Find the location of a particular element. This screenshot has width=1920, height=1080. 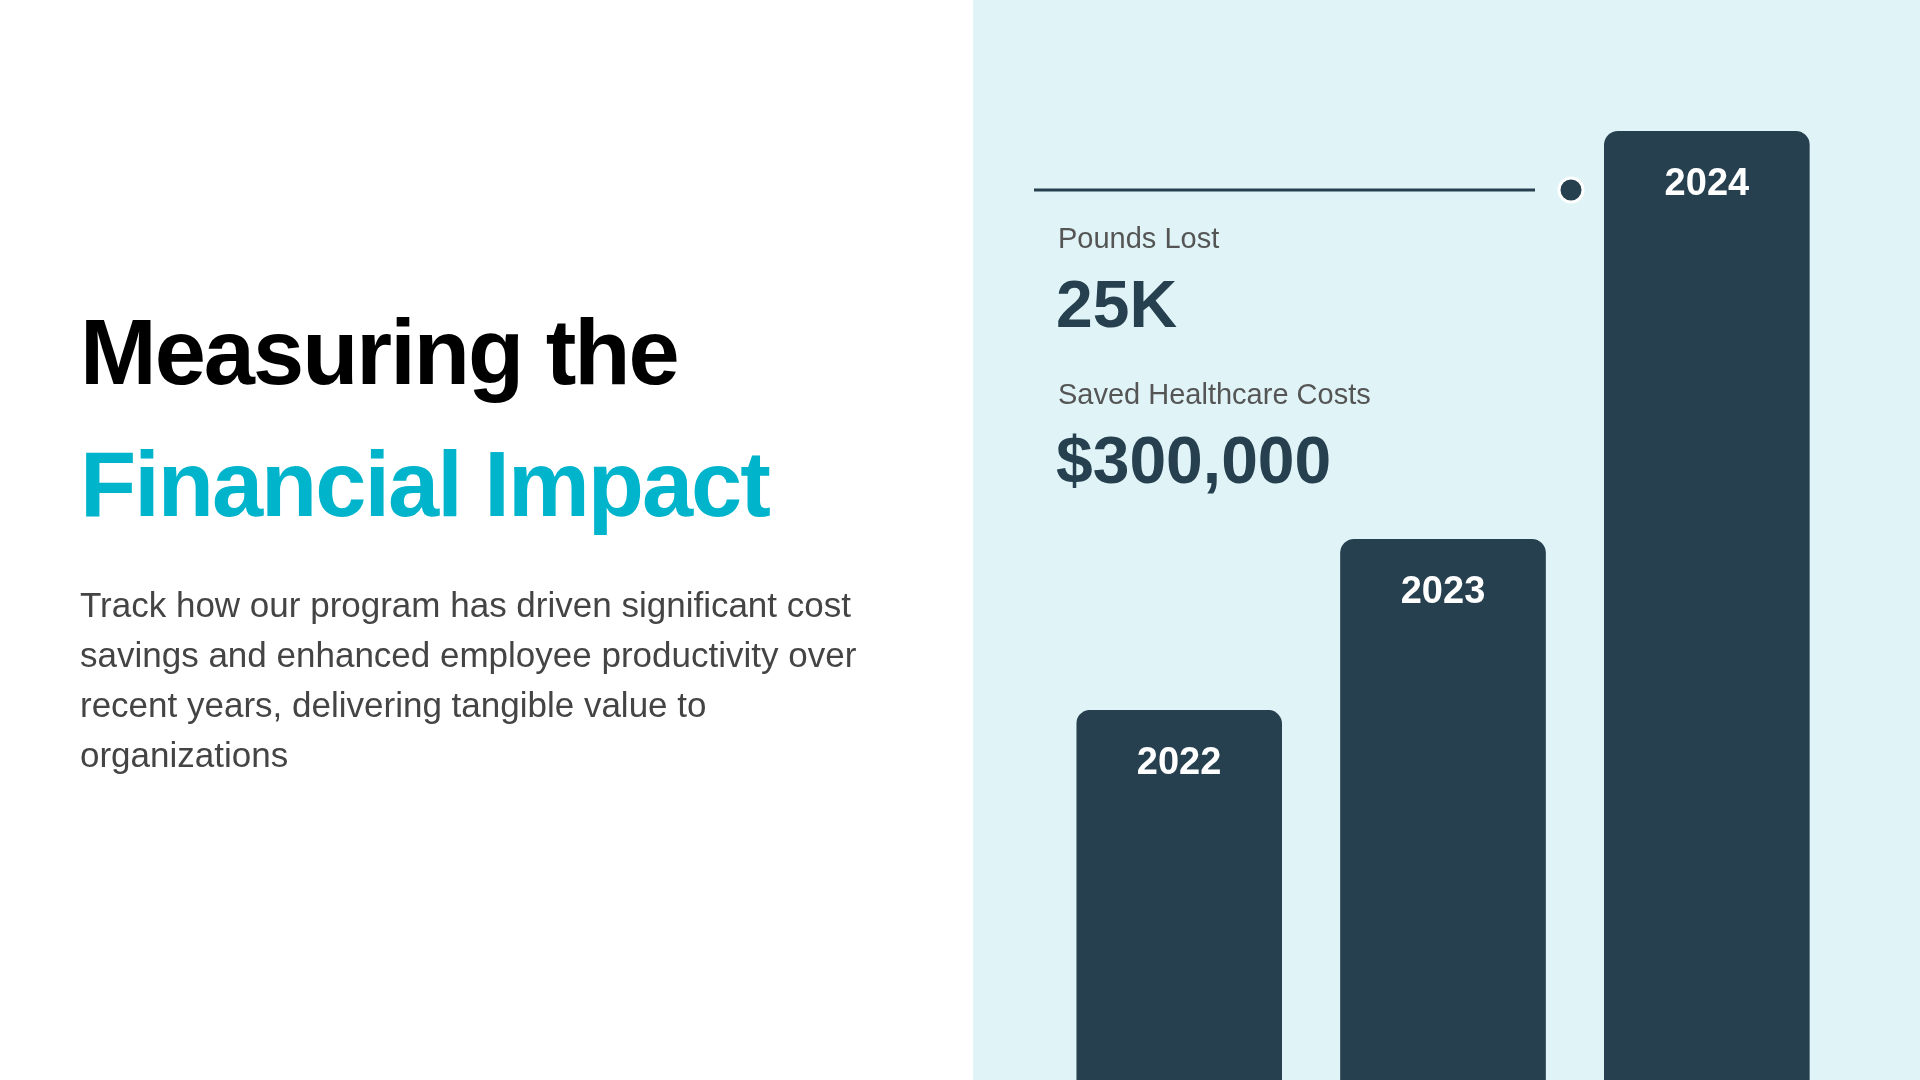

text: Track how our program has driven significant cost savings and enhanced employee productivity over recent years, delivering tangible value to organizations is located at coordinates (469, 680).